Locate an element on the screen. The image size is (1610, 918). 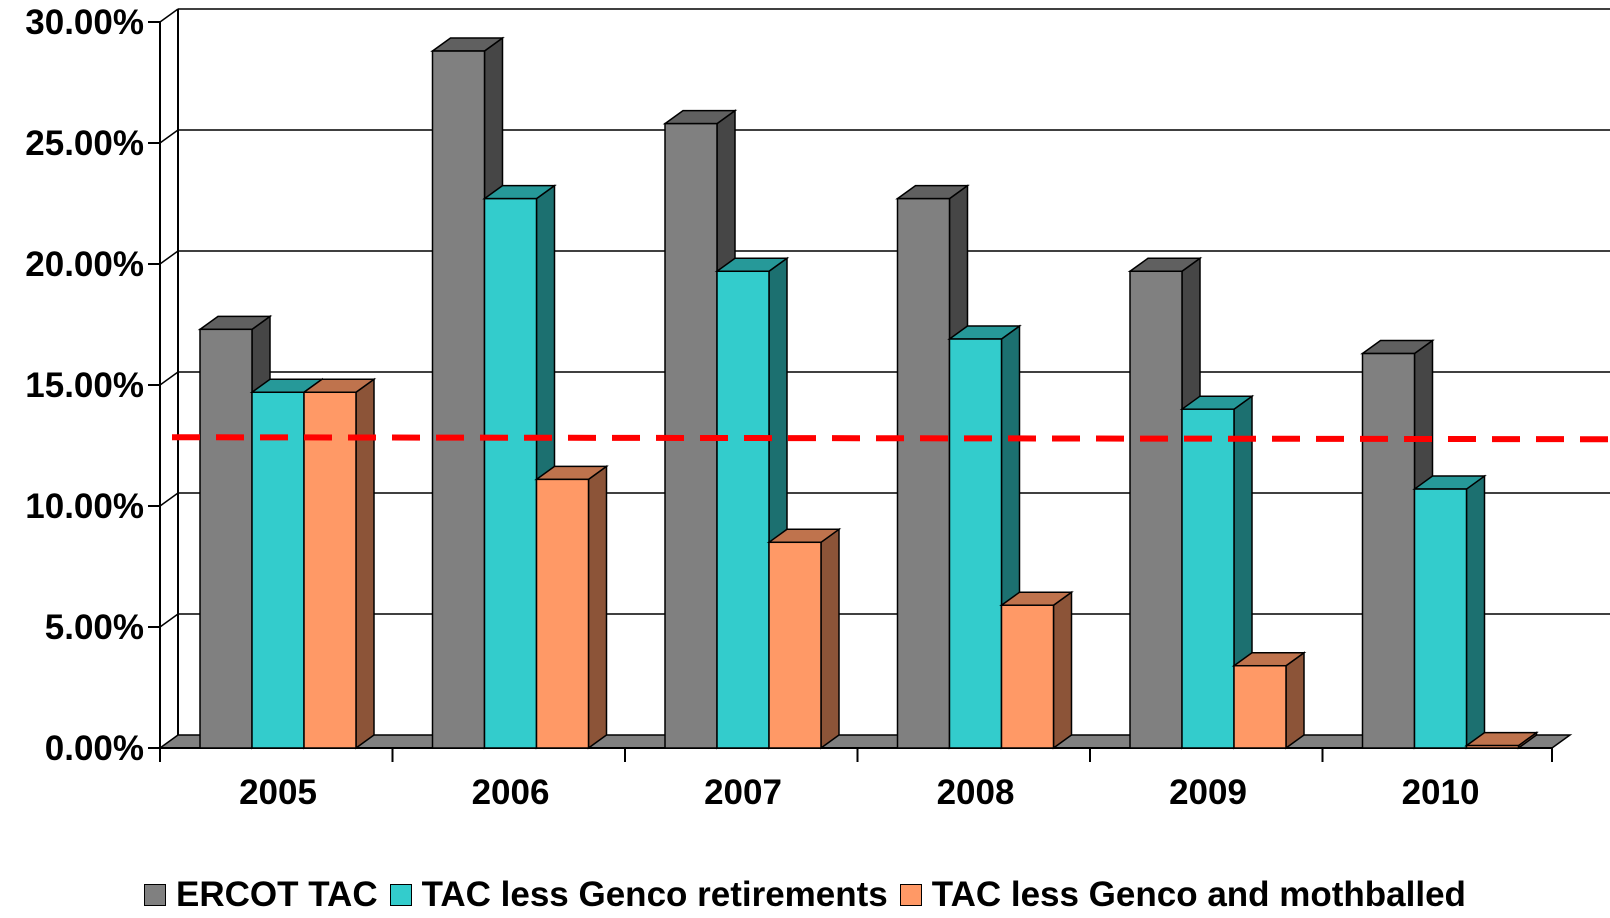
legend-label-2: TAC less Genco and mothballed is located at coordinates (1198, 894).